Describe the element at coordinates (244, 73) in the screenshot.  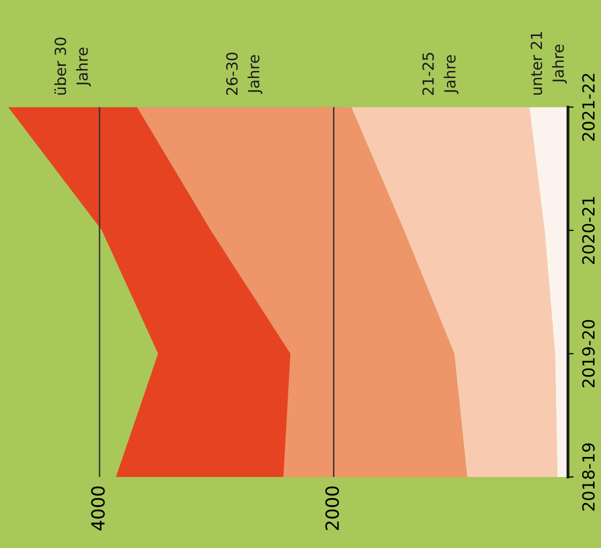
I see `text: 26-30 Jahre` at that location.